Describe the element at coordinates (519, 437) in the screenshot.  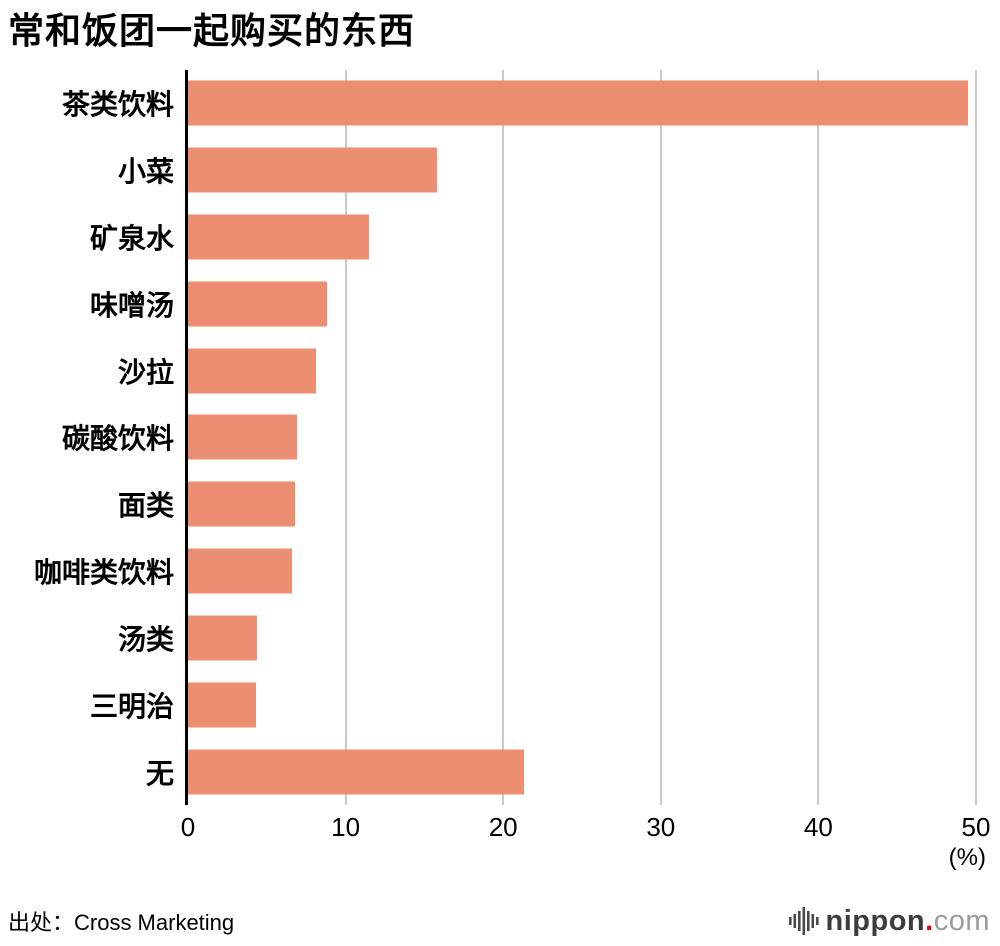
I see `bar-row: 碳酸饮料` at that location.